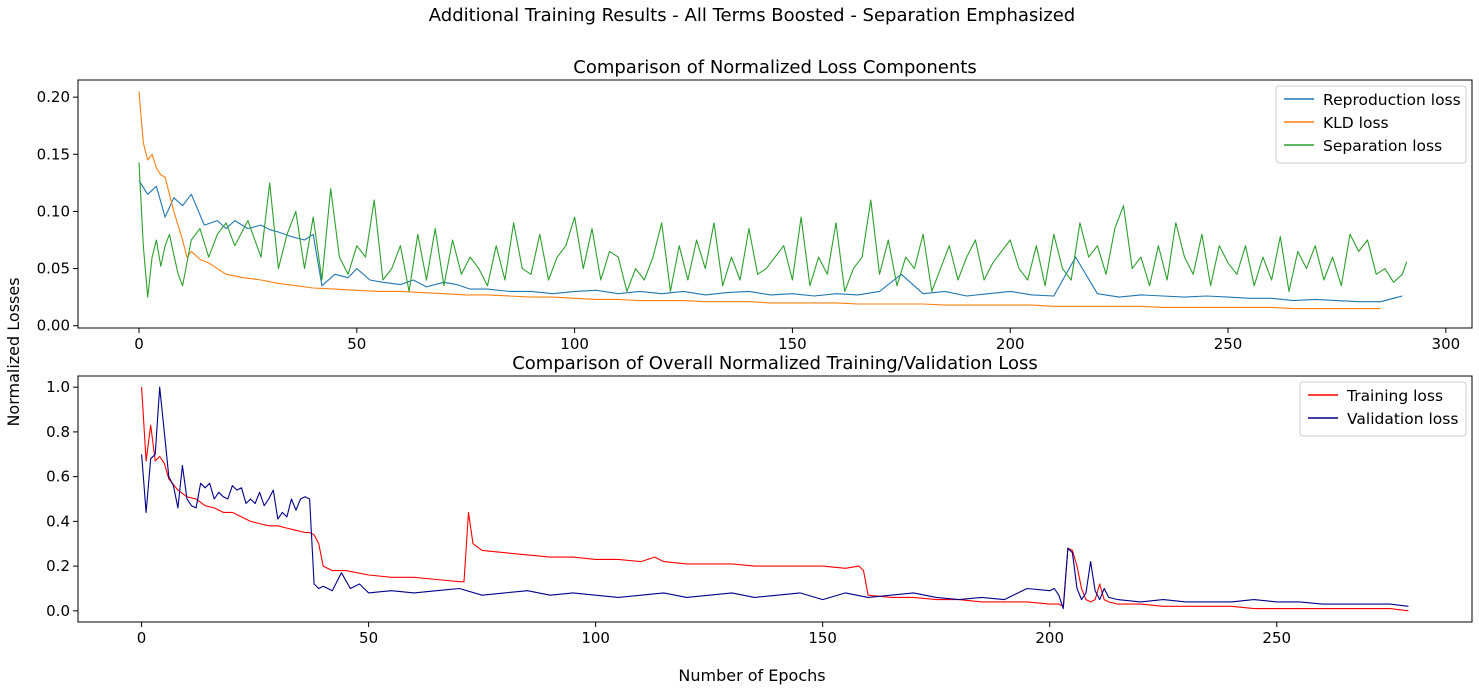  What do you see at coordinates (1392, 100) in the screenshot?
I see `legend-label: Reproduction loss` at bounding box center [1392, 100].